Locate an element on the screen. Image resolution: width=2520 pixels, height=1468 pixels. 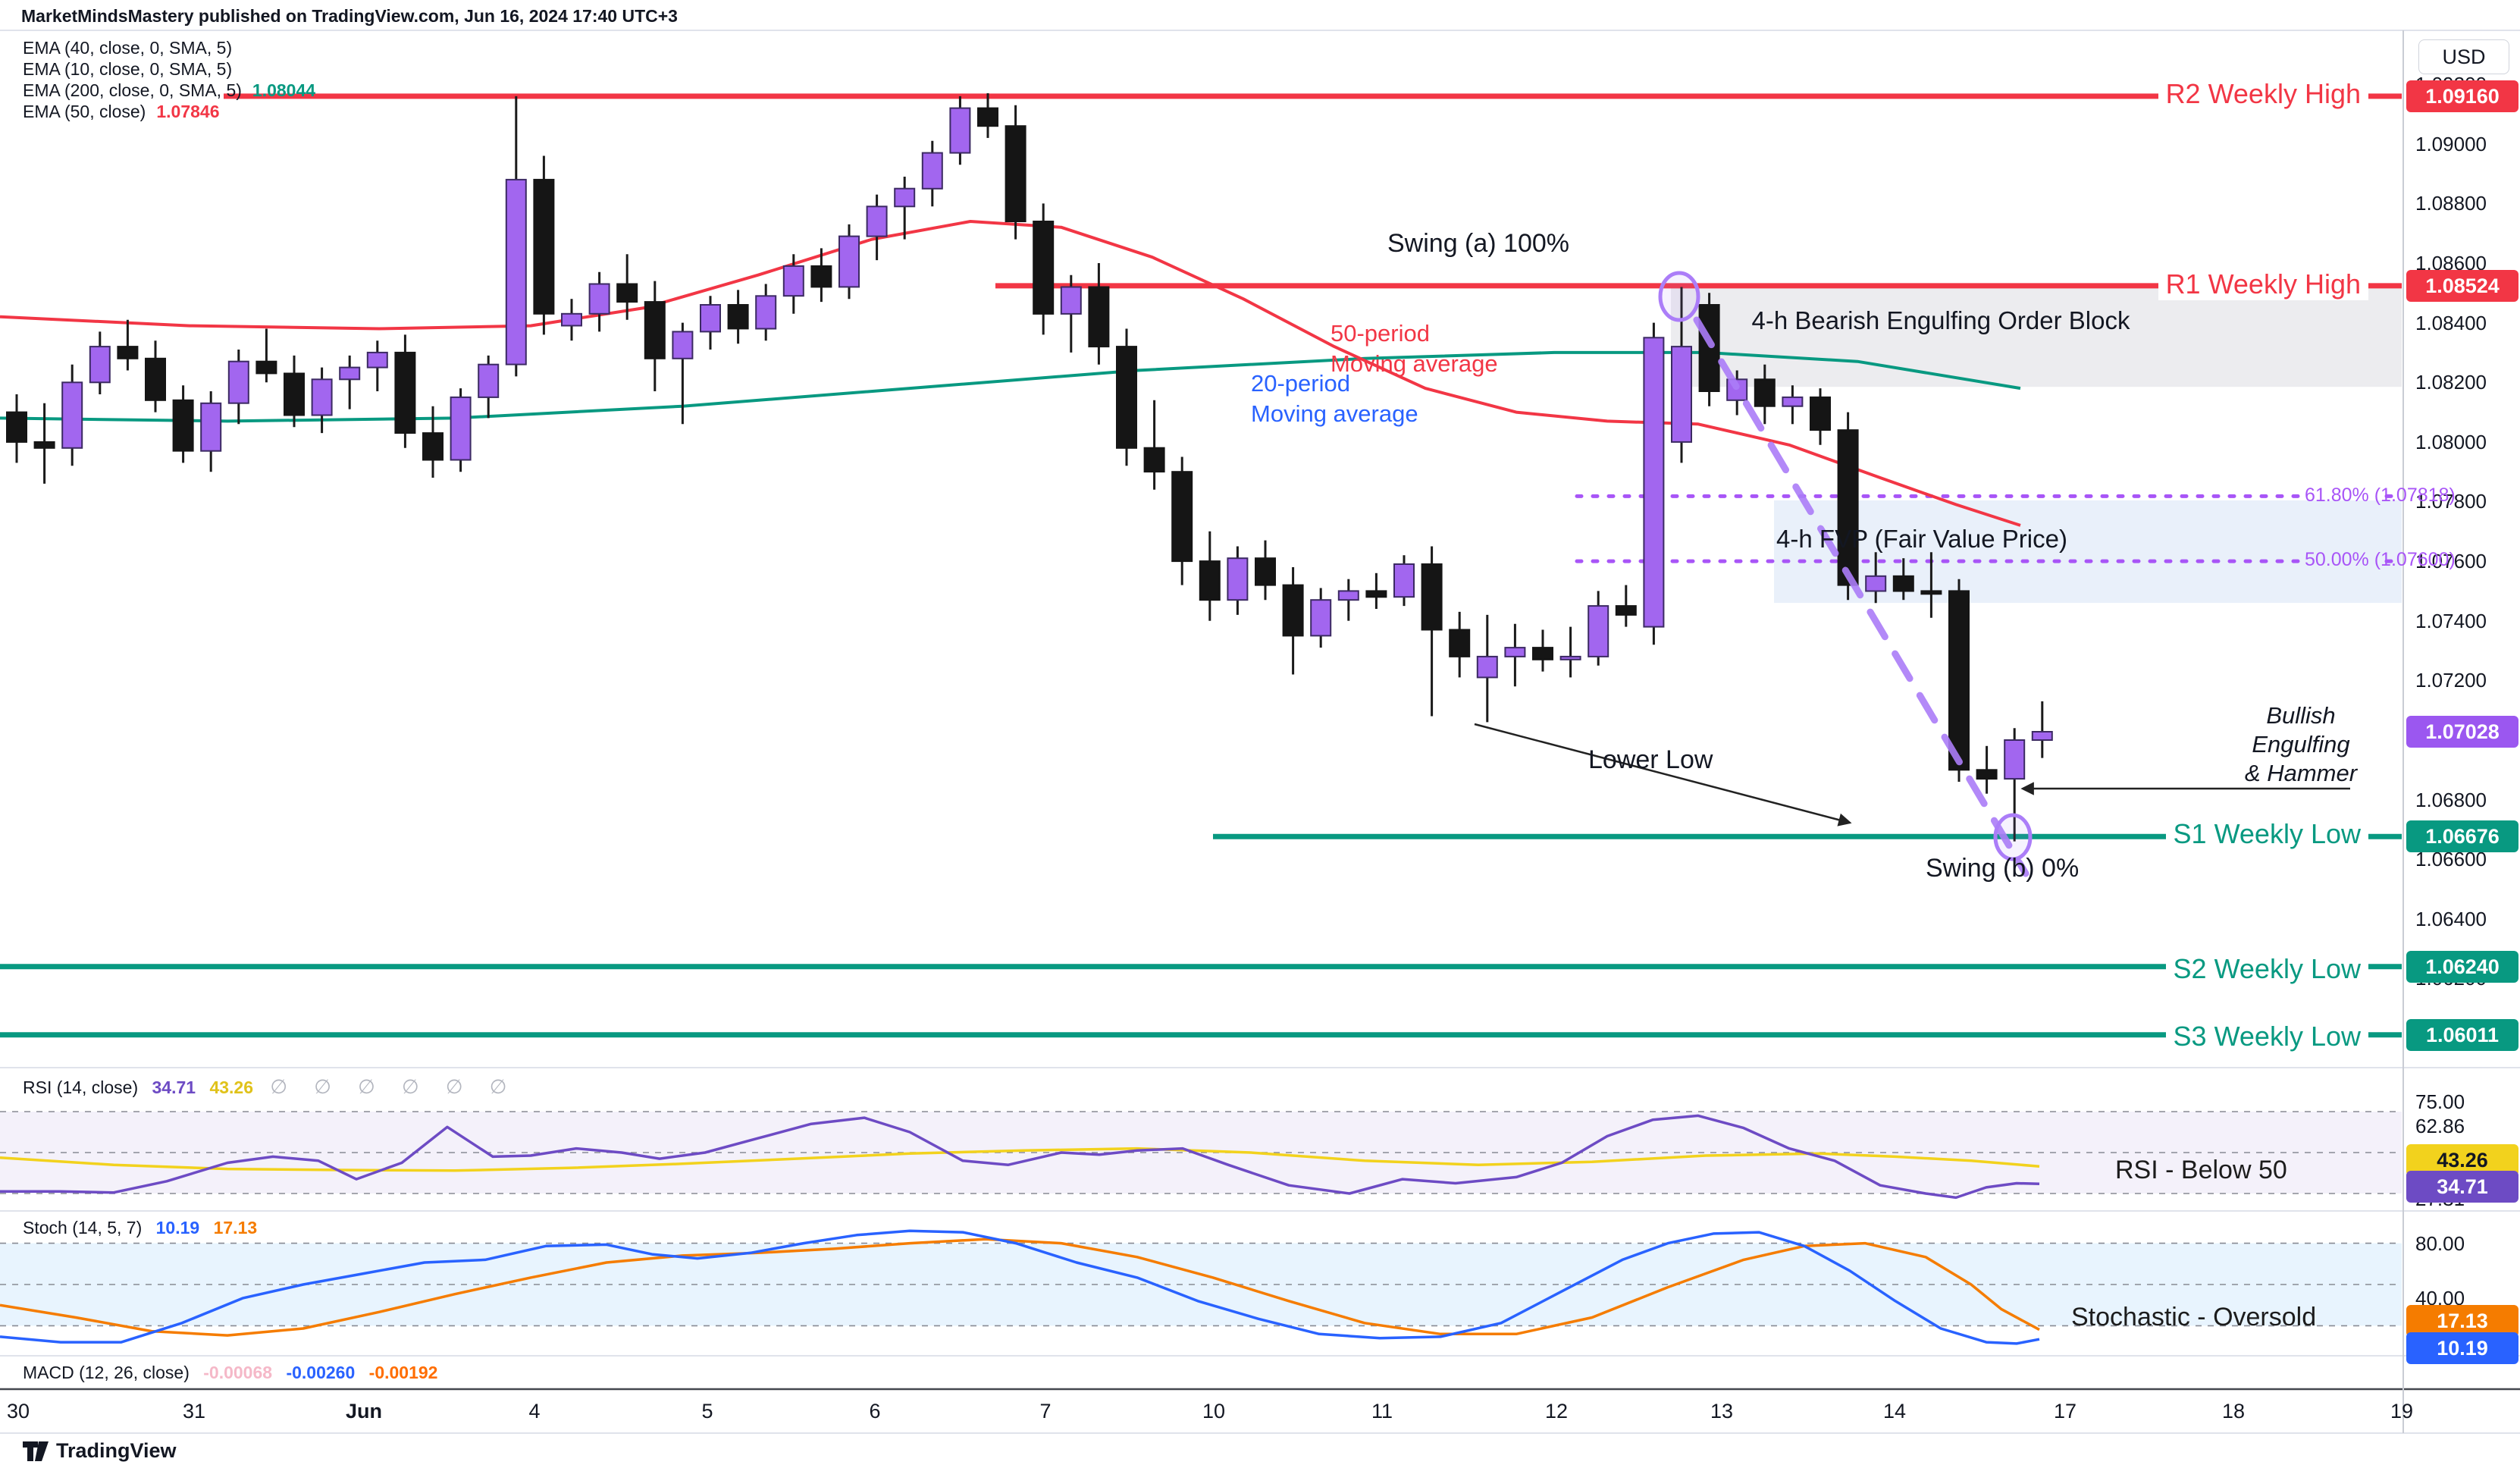
lower-low-annotation: Lower Low is located at coordinates (1650, 759).